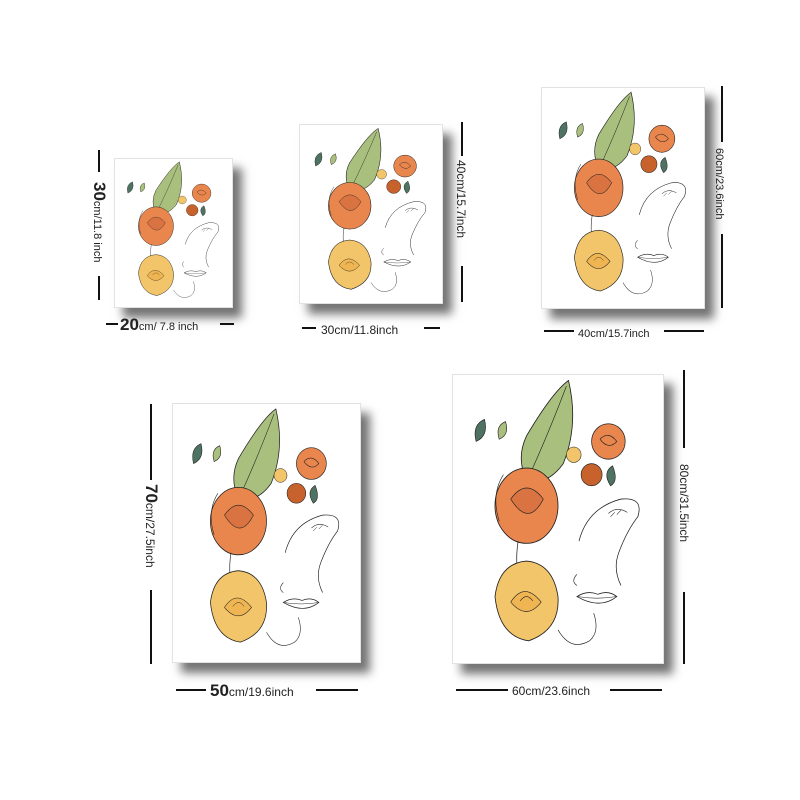  I want to click on poster-40x60, so click(623, 198).